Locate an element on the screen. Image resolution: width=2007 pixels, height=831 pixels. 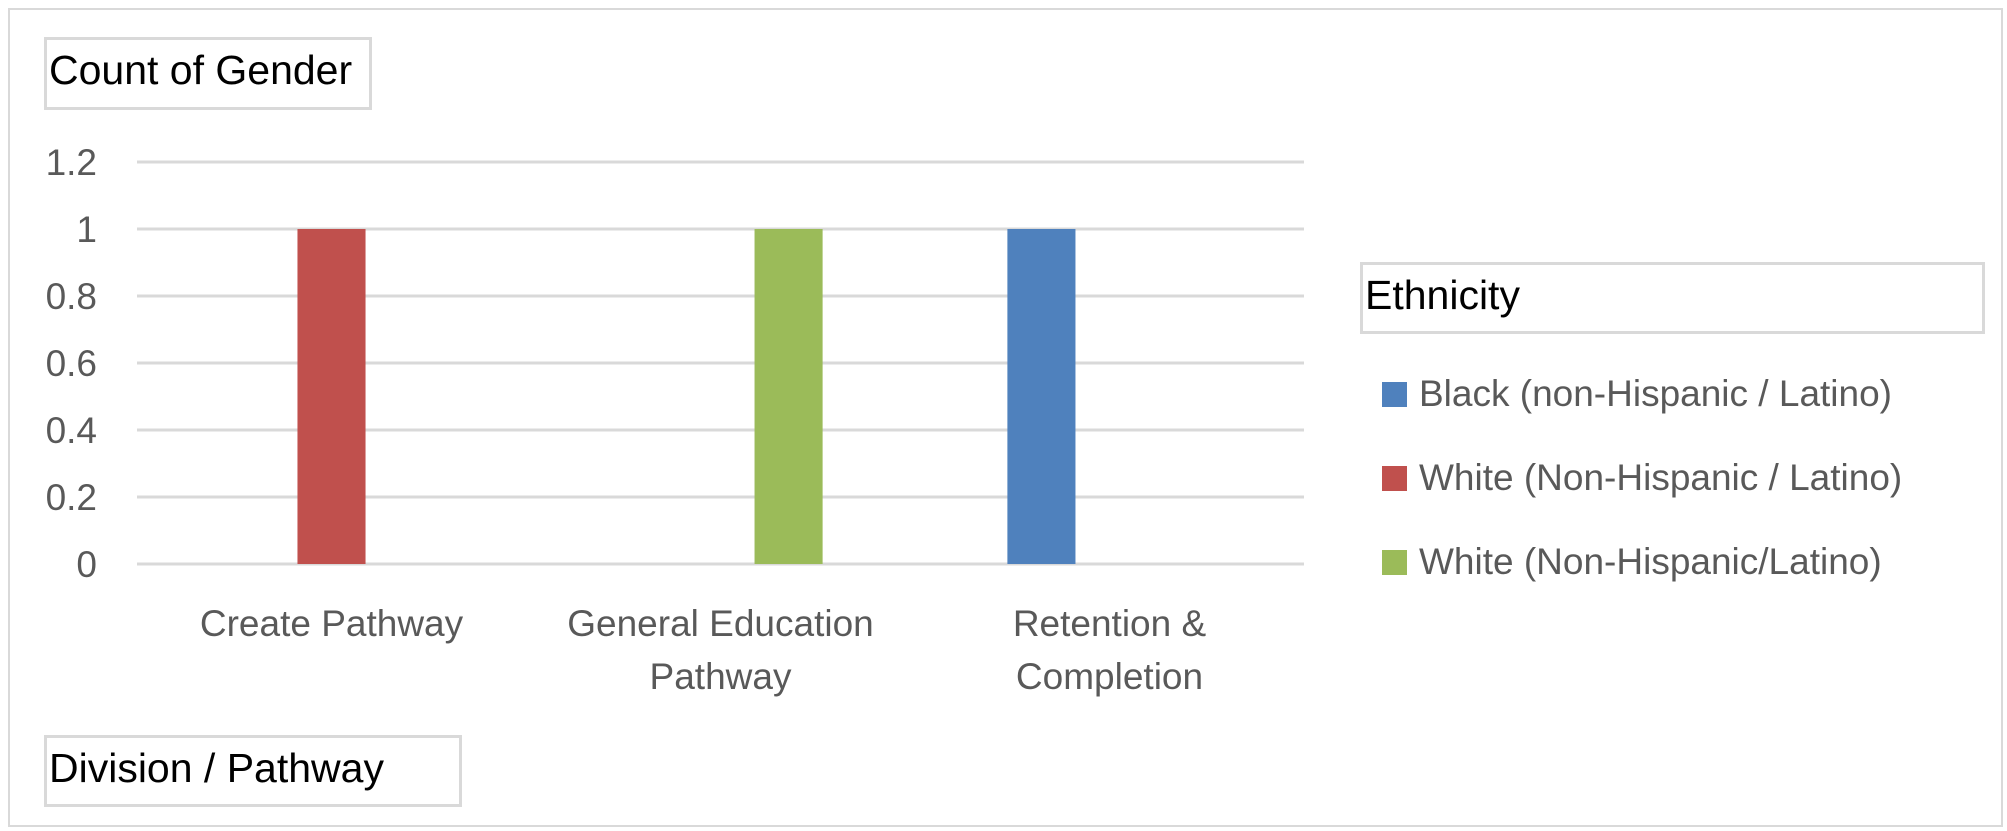
x-category-label: Create Pathway is located at coordinates (332, 623).